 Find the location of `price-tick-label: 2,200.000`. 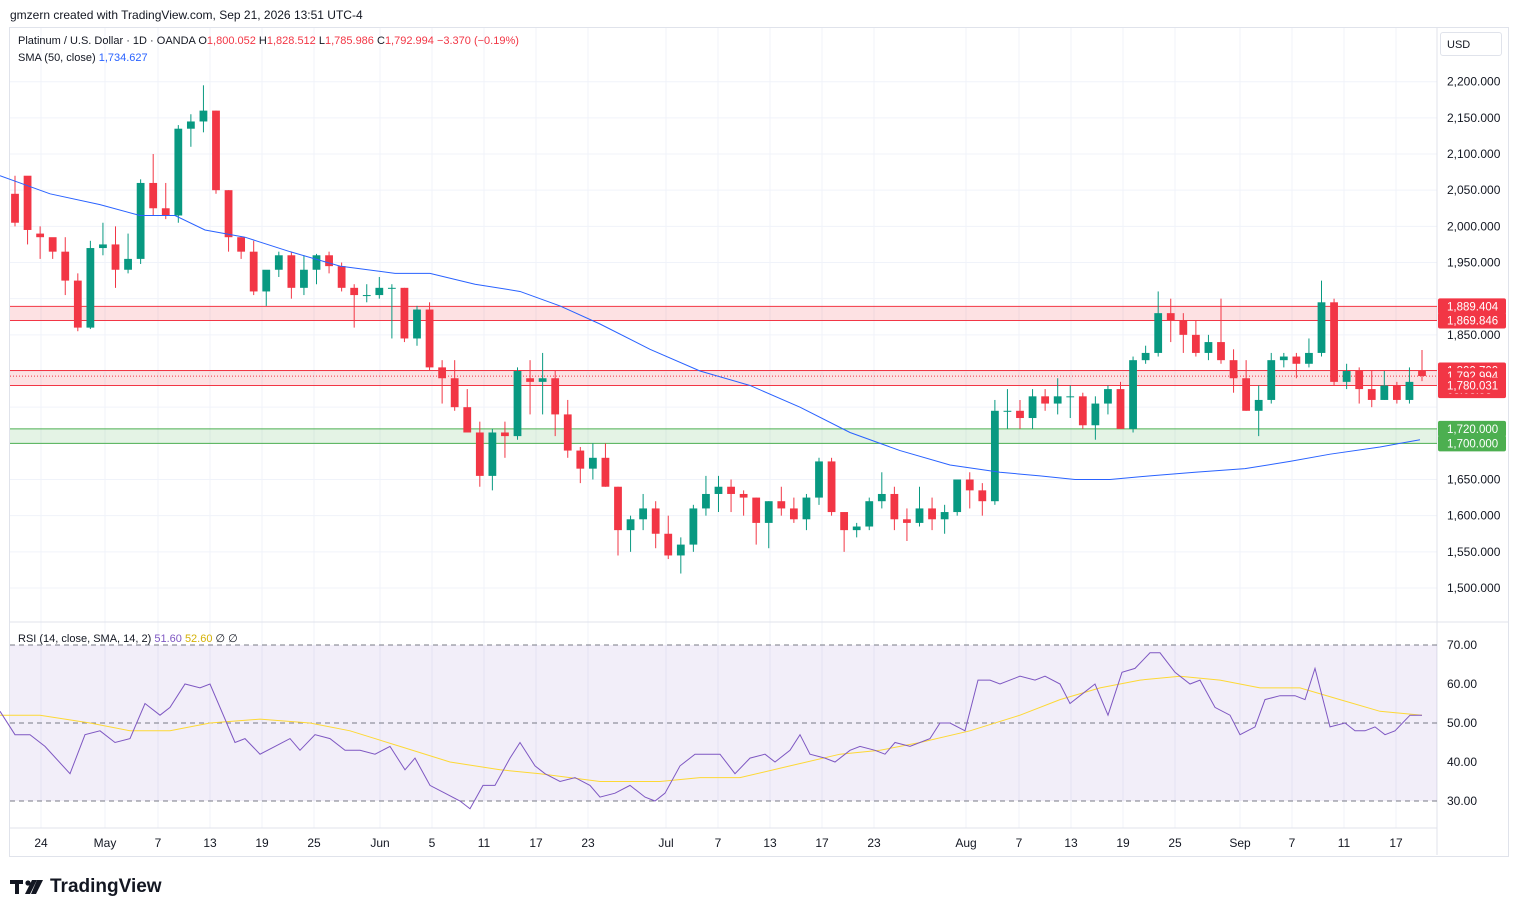

price-tick-label: 2,200.000 is located at coordinates (1474, 82).